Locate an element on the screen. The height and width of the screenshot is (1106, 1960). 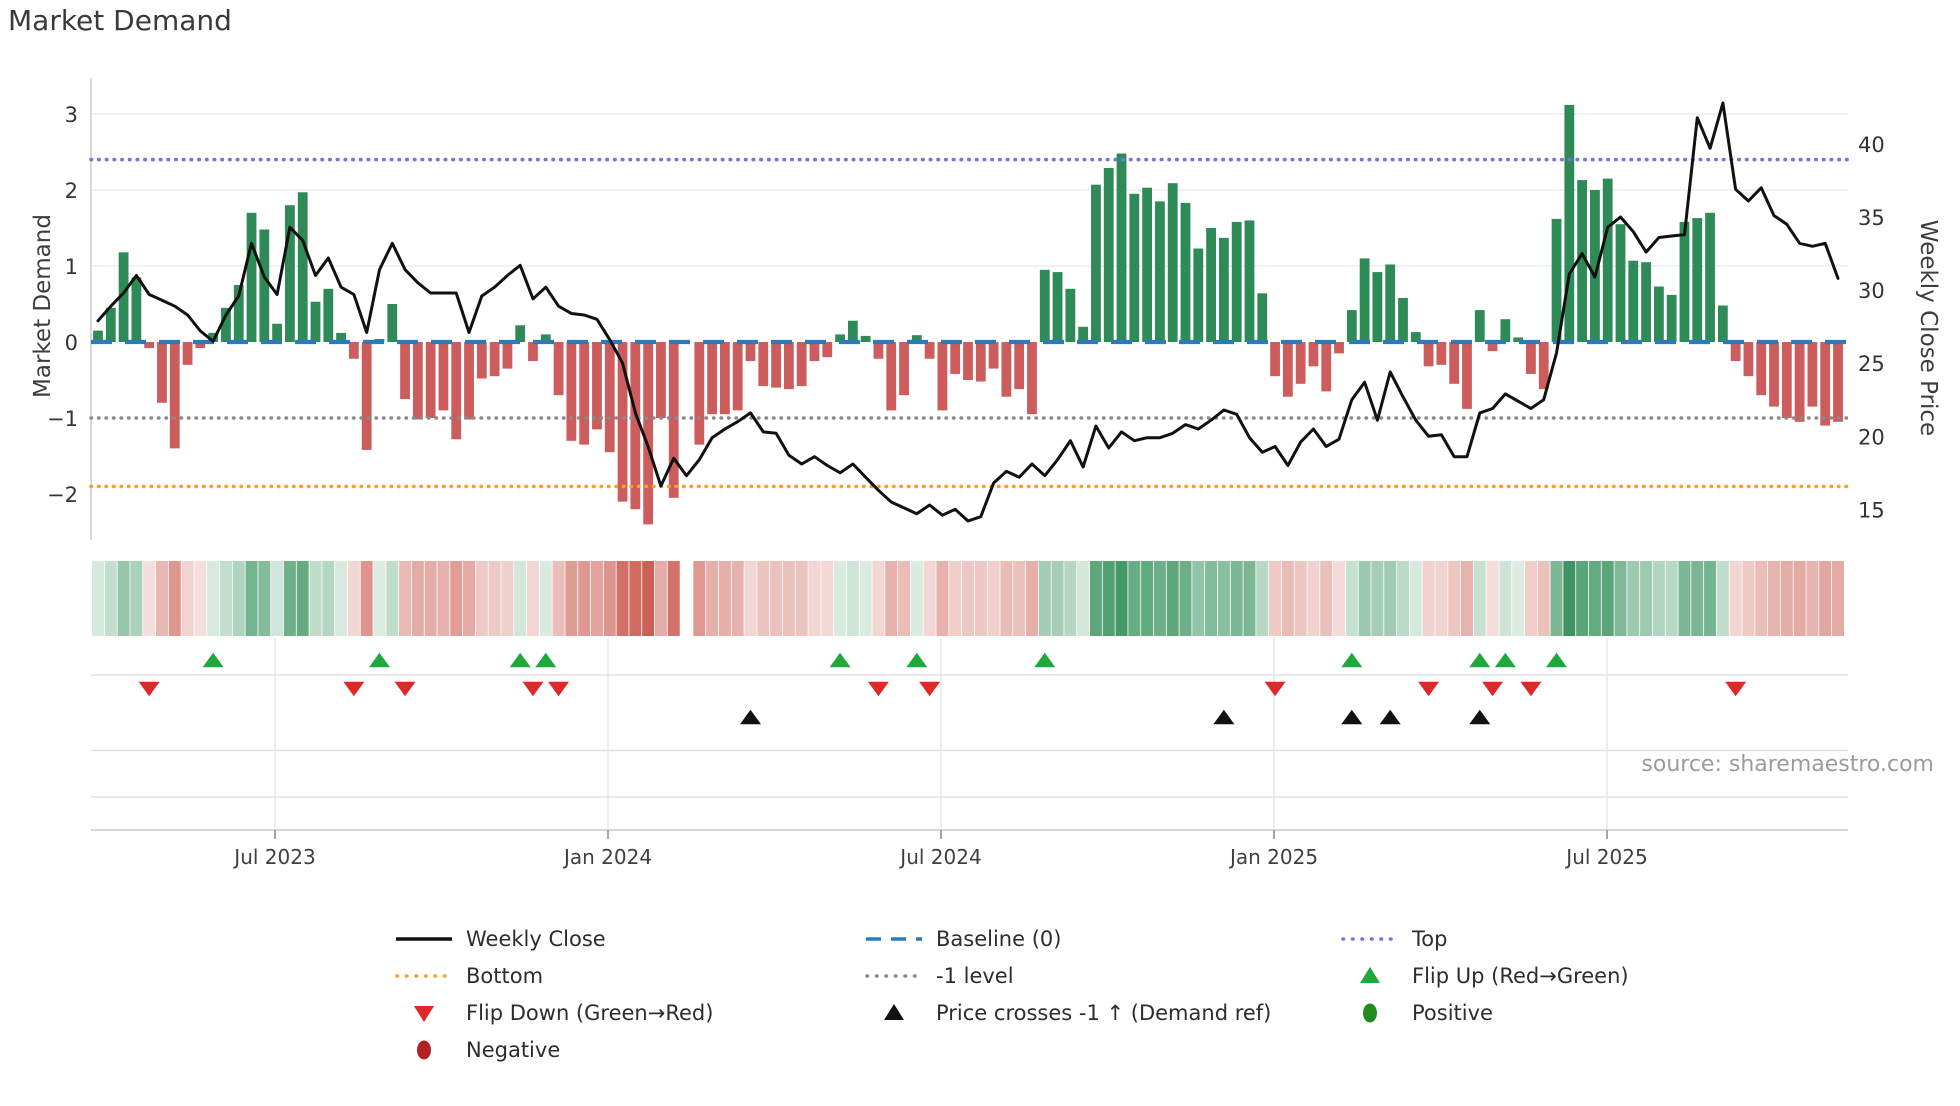
right-axis-tick: 40 is located at coordinates (1871, 145).